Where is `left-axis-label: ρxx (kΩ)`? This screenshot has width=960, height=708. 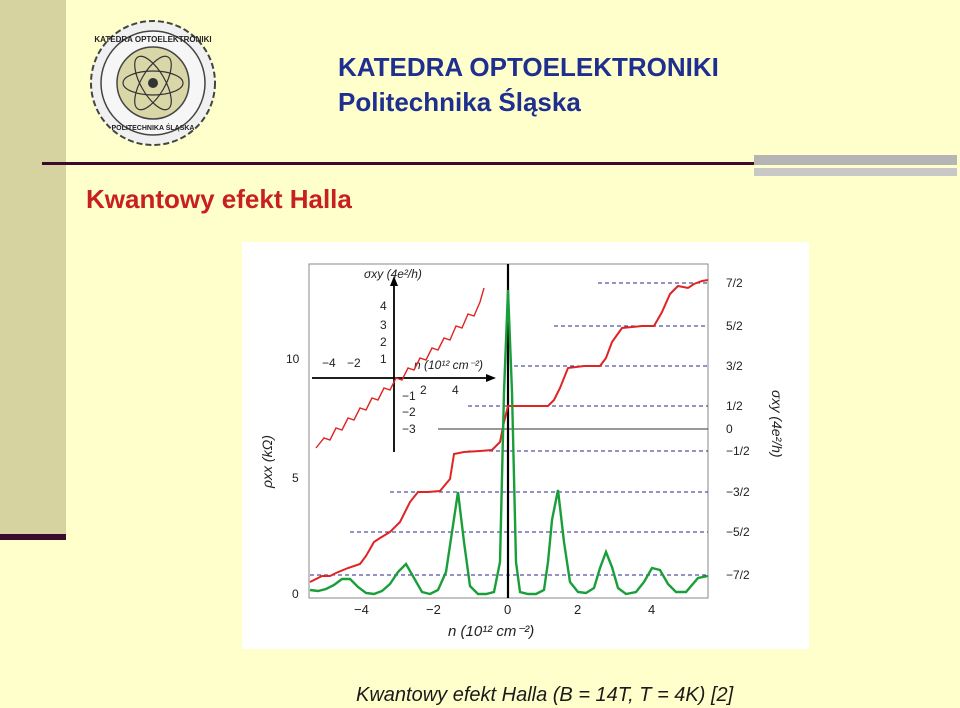
left-axis-label: ρxx (kΩ) is located at coordinates (267, 462).